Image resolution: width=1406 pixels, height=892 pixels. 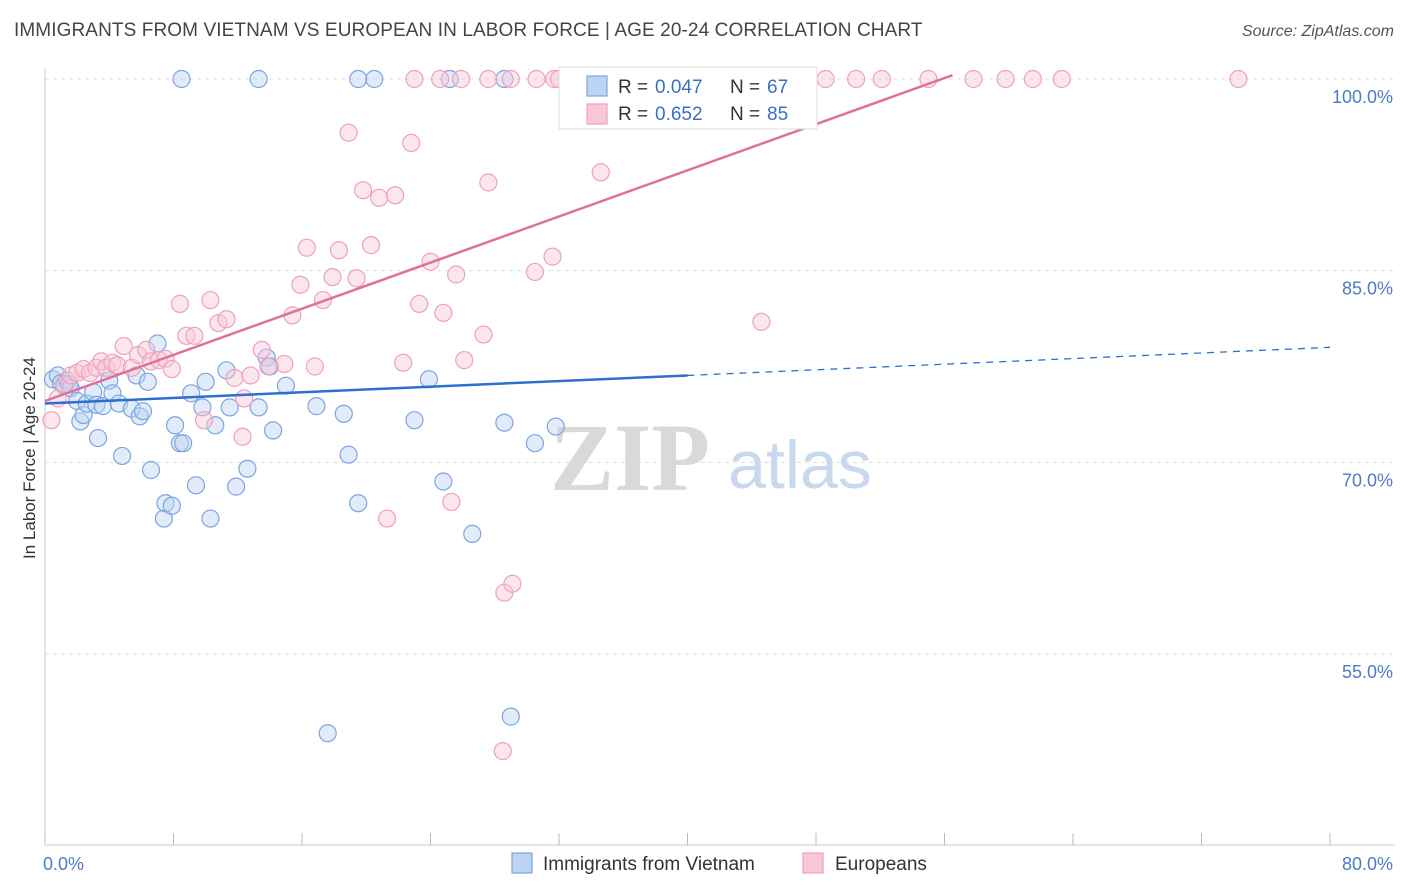 I want to click on legend-r-value-vietnam: 0.047, so click(x=679, y=87).